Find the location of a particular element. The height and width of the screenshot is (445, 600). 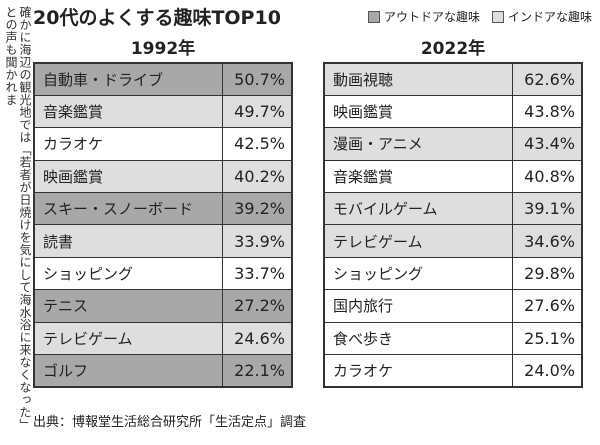

table-row: ショッピング 29.8% is located at coordinates (453, 273).